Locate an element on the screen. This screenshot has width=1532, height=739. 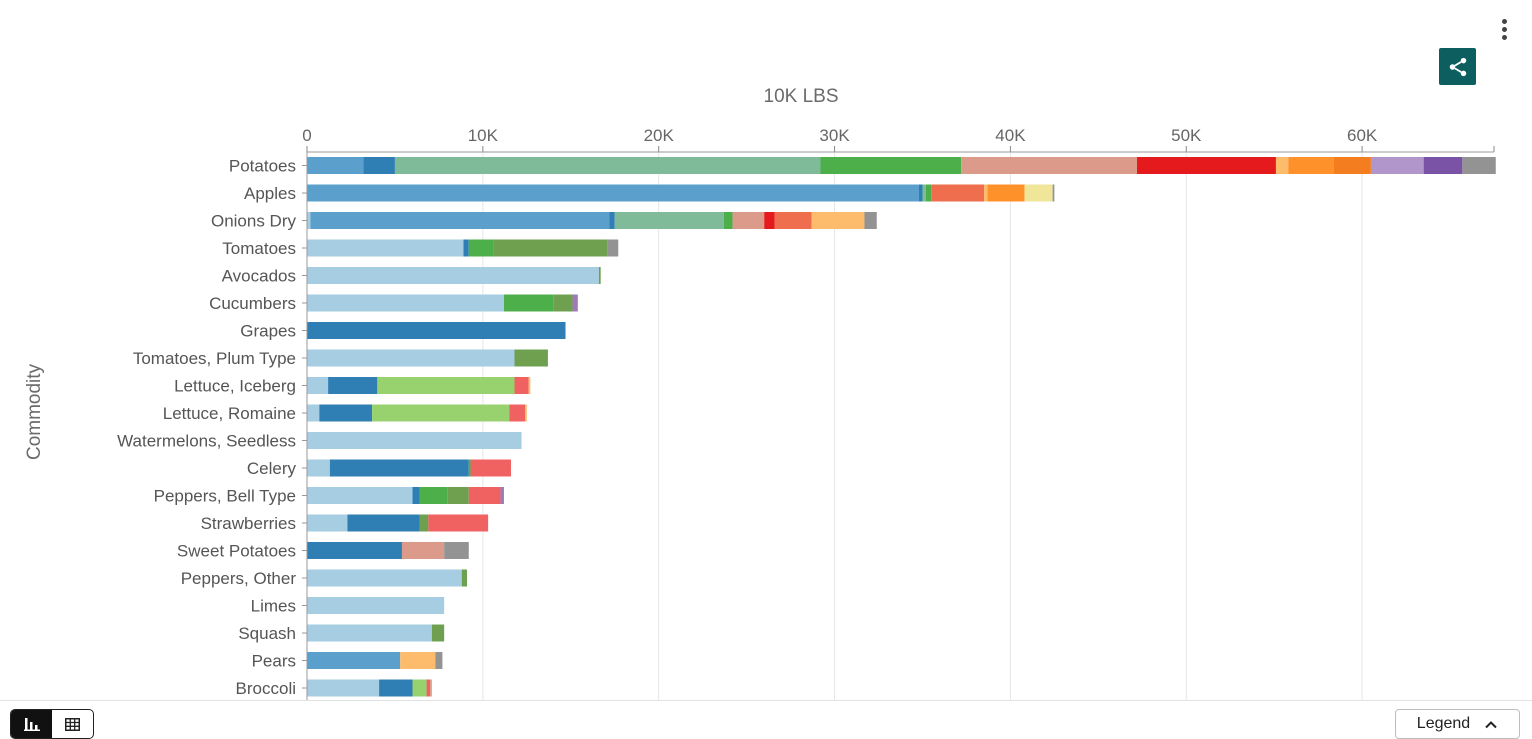
y-tick-label: Pears is located at coordinates (274, 661).